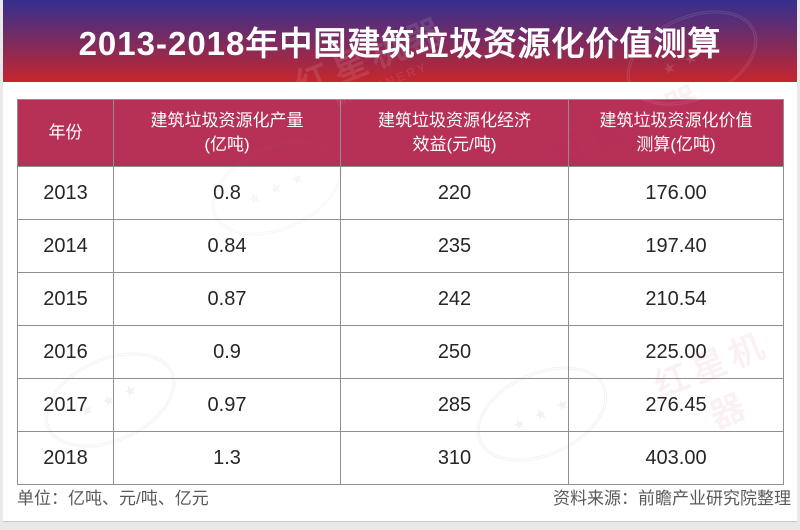  What do you see at coordinates (227, 405) in the screenshot?
I see `output-cell: 0.97` at bounding box center [227, 405].